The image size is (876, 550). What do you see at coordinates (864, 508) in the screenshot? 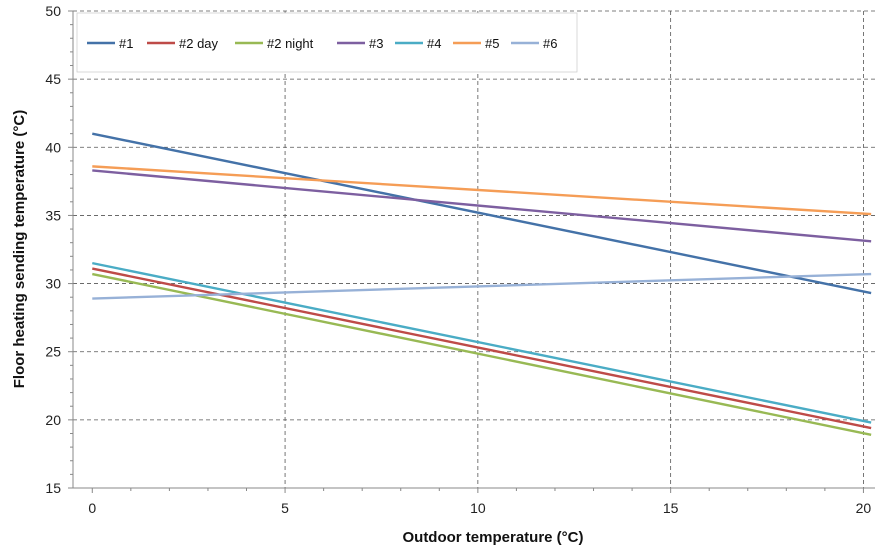
I see `x-tick-label: 20` at bounding box center [864, 508].